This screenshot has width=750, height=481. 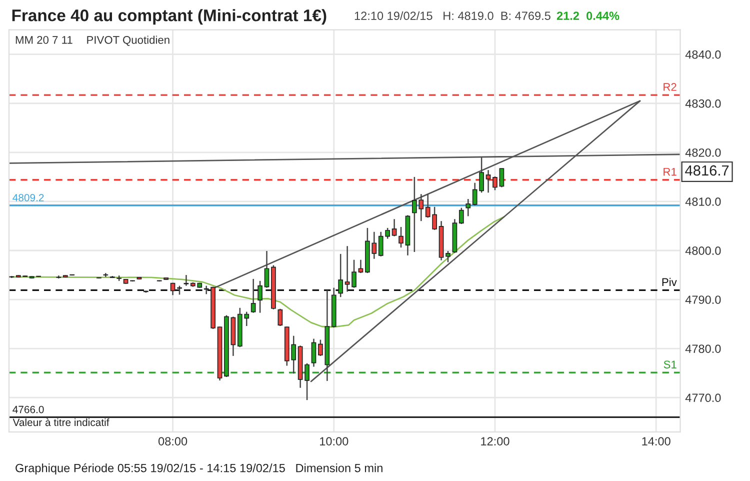 What do you see at coordinates (703, 54) in the screenshot?
I see `y-tick-label: 4840.0` at bounding box center [703, 54].